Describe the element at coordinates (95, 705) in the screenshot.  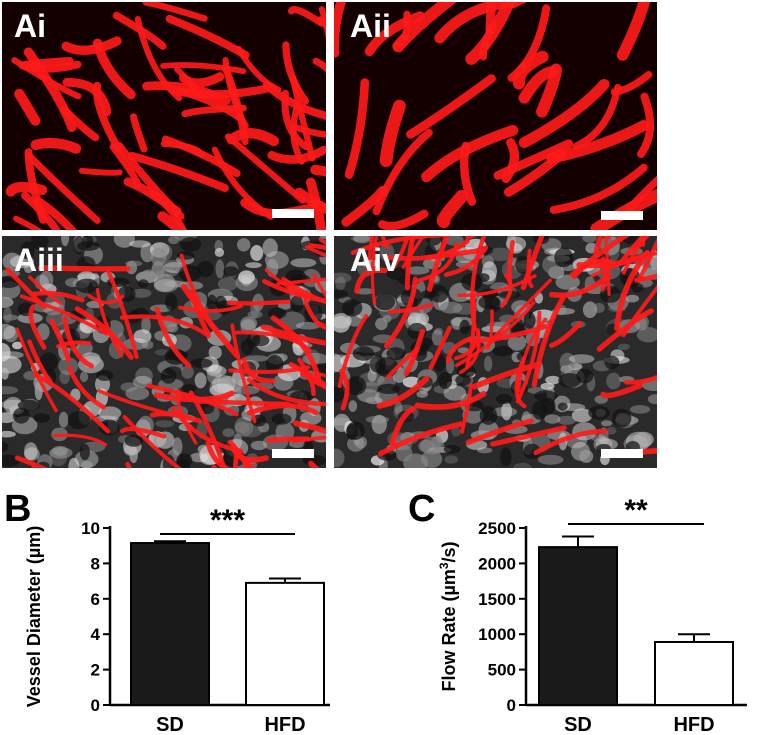
I see `diameter-y-tick-label: 0` at that location.